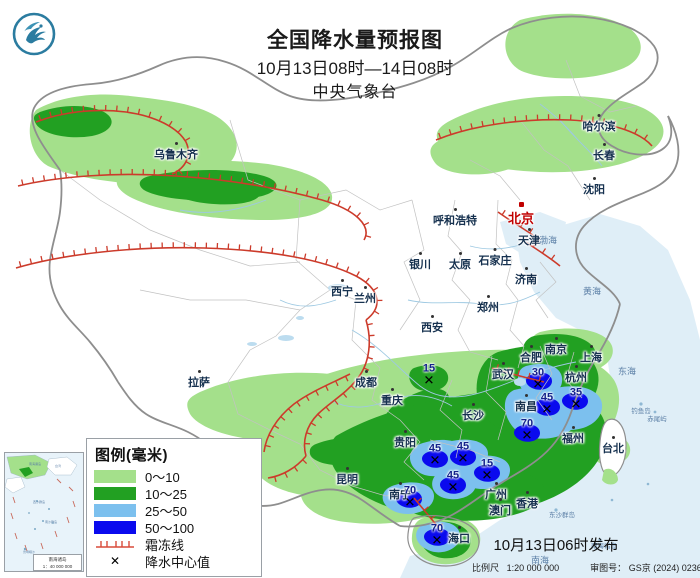 The width and height of the screenshot is (700, 578). What do you see at coordinates (355, 65) in the screenshot?
I see `title-block: 全国降水量预报图 10月13日08时—14日08时 中央气象台` at bounding box center [355, 65].